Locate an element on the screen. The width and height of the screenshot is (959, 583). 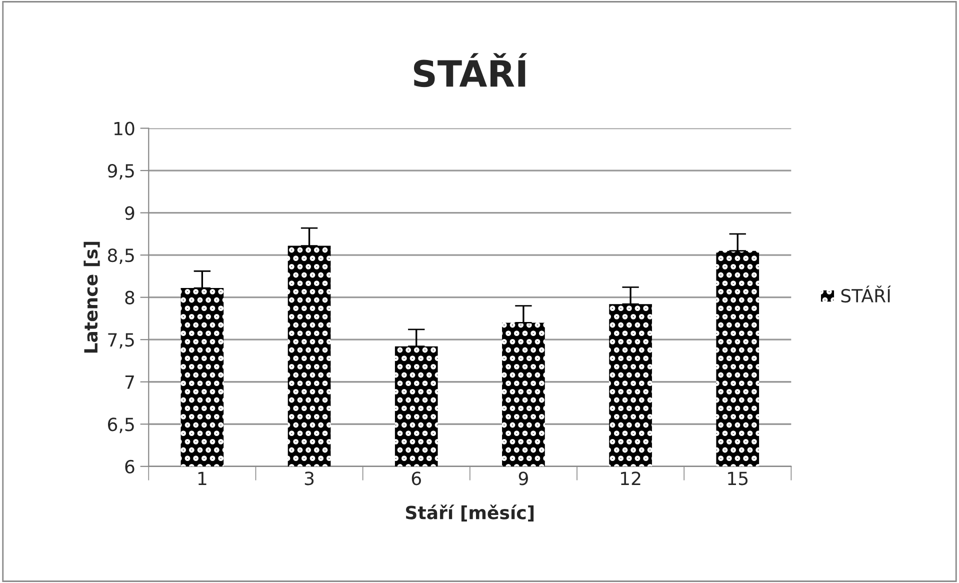
y-axis-title: Latence [s] is located at coordinates (92, 297).